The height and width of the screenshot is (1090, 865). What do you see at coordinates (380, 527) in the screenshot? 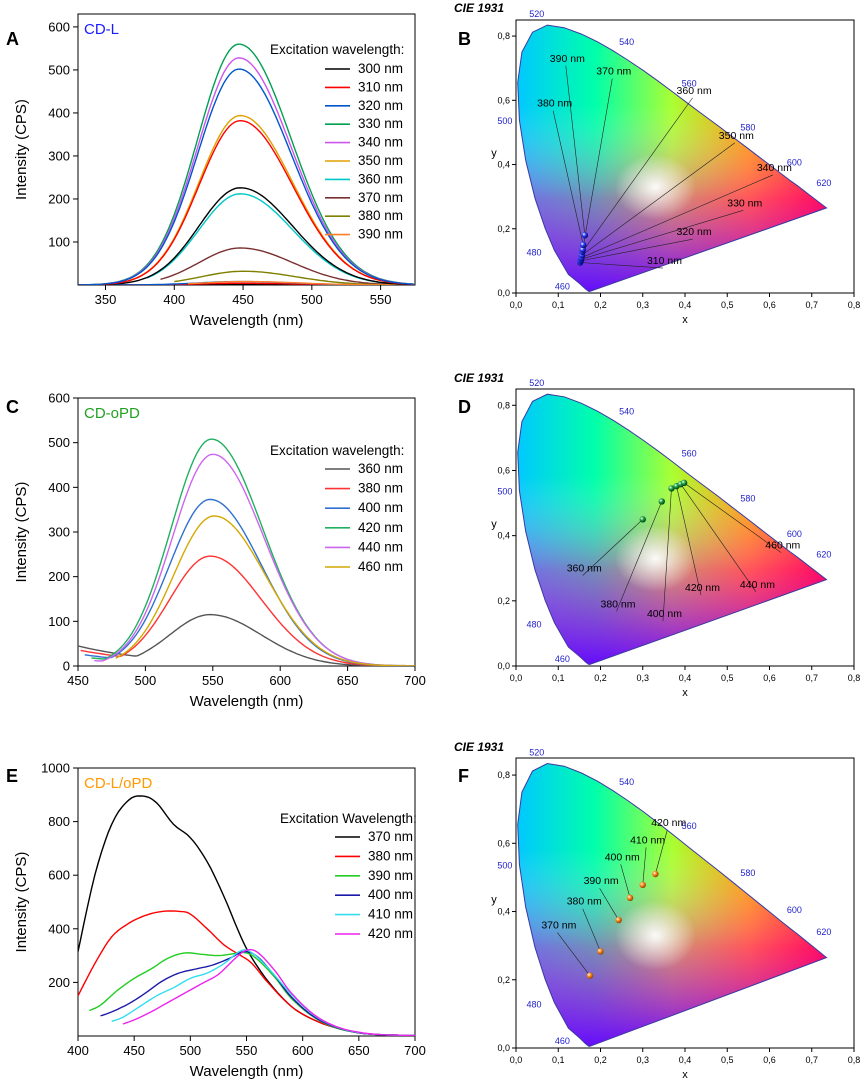
I see `legend-entry: 420 nm` at bounding box center [380, 527].